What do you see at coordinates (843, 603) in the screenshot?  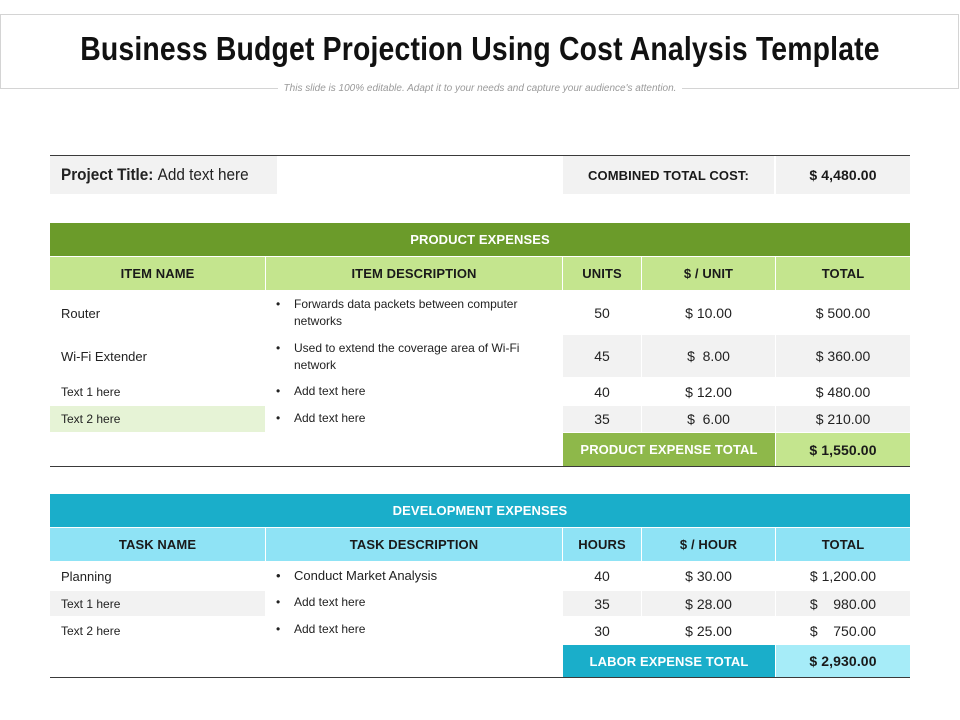 I see `dev-row-2-total: $ 980.00` at bounding box center [843, 603].